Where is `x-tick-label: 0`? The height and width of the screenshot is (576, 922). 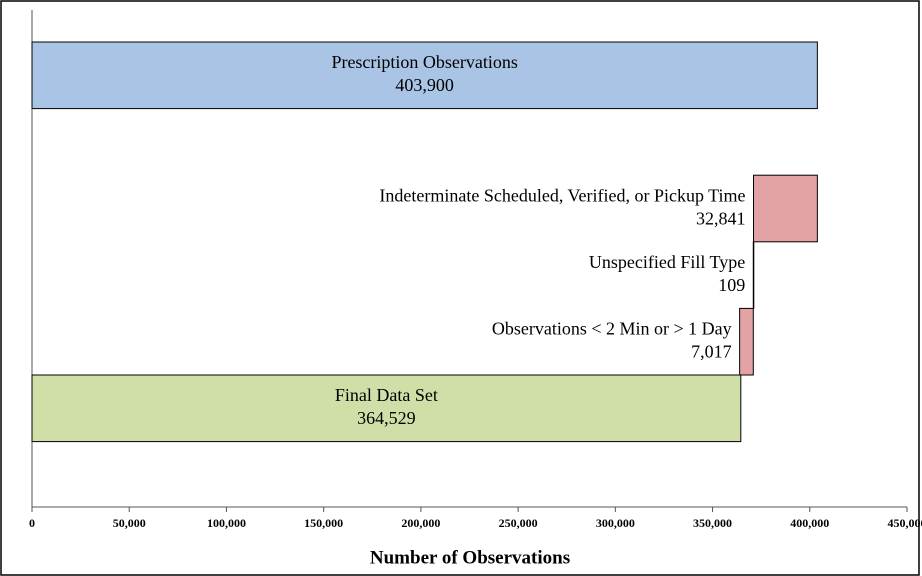
x-tick-label: 0 is located at coordinates (32, 523).